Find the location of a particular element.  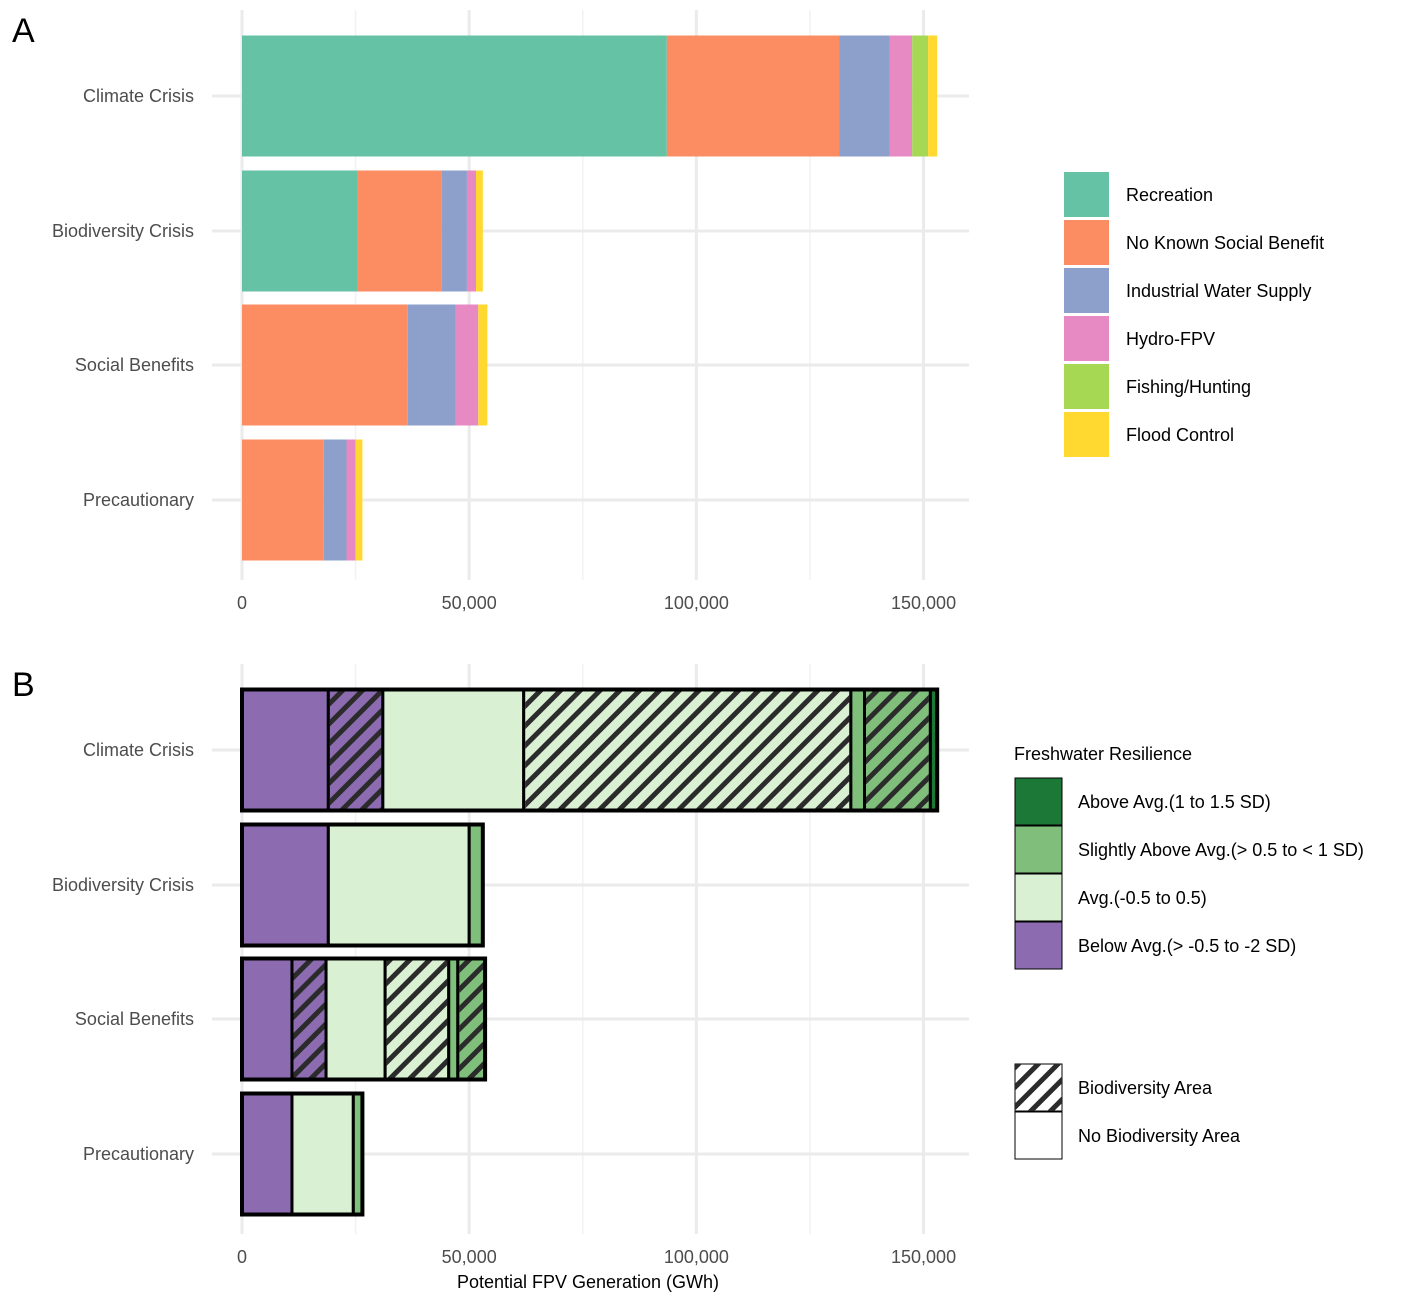

panel-a-x-ticks: 0 50,000 100,000 150,000 is located at coordinates (596, 603).